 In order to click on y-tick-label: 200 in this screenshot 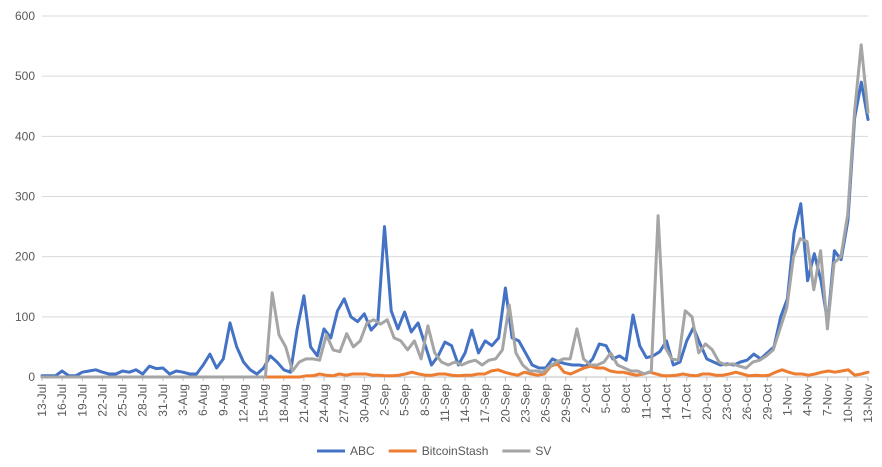, I will do `click(25, 257)`.